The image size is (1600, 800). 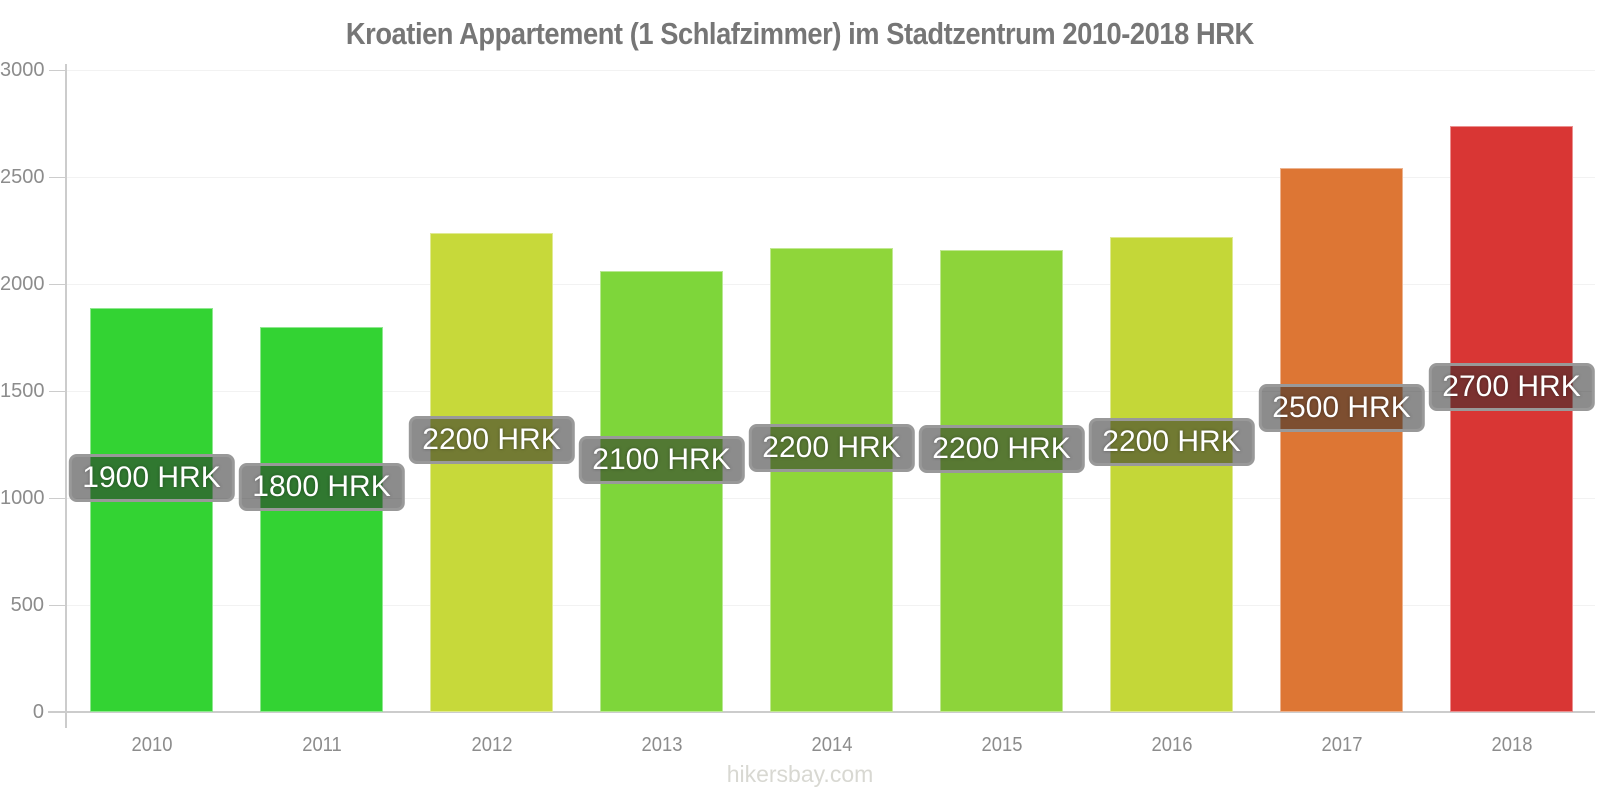 What do you see at coordinates (1171, 442) in the screenshot?
I see `bar-value-badge-2016: 2200 HRK` at bounding box center [1171, 442].